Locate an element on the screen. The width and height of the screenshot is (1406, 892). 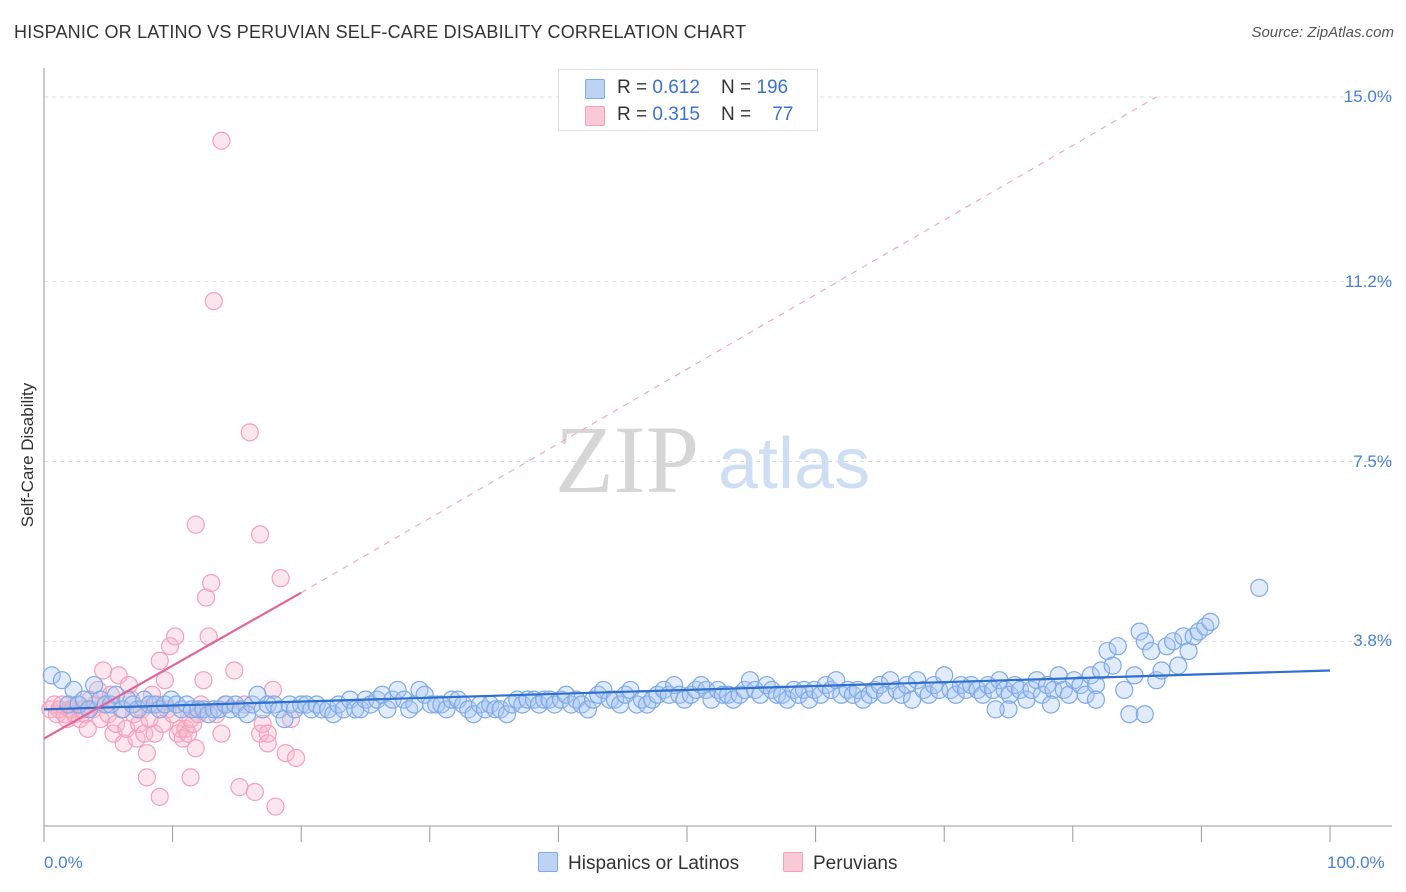
watermark-zip: ZIP is located at coordinates (627, 459).